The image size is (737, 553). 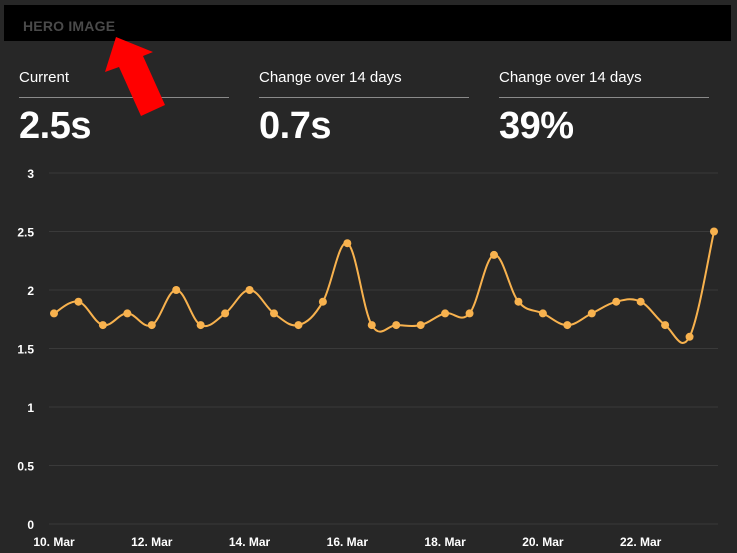 I want to click on x-tick-label: 16. Mar, so click(x=348, y=542).